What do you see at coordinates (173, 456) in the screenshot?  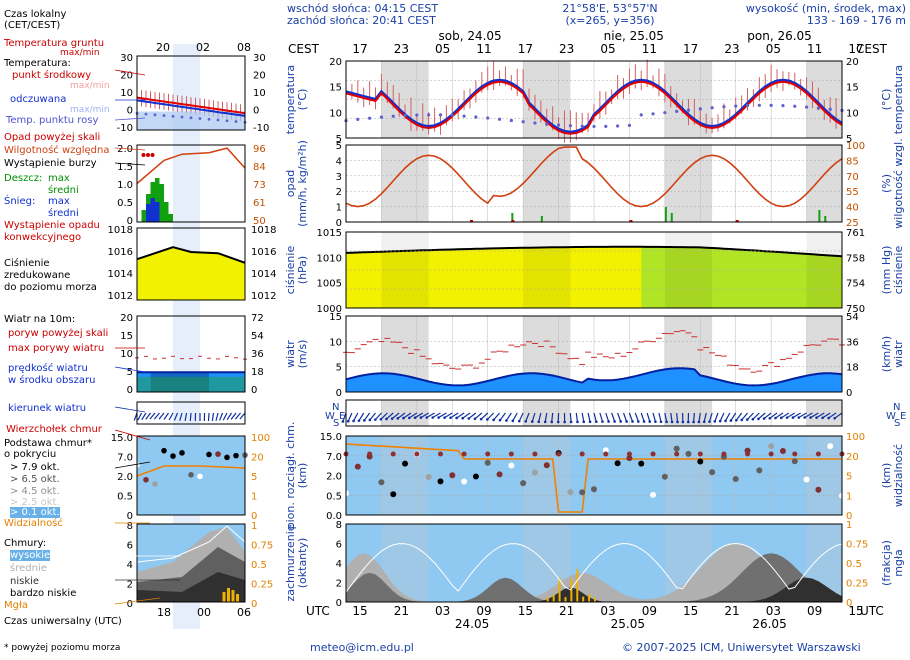 I see `legend-cloud-dot` at bounding box center [173, 456].